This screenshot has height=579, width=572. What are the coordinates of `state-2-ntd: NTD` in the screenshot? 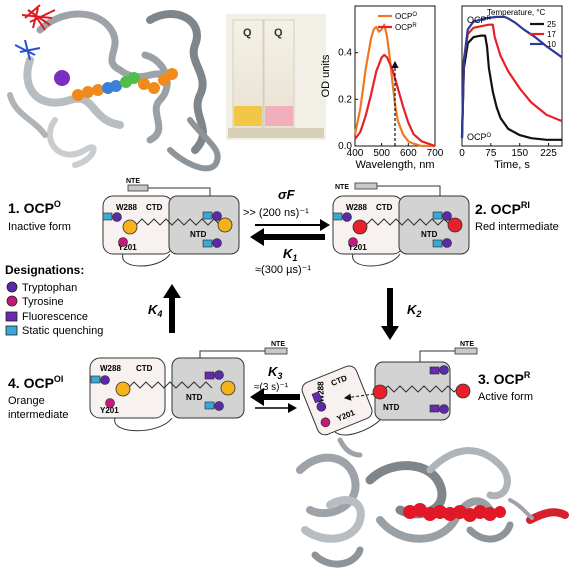 It's located at (429, 234).